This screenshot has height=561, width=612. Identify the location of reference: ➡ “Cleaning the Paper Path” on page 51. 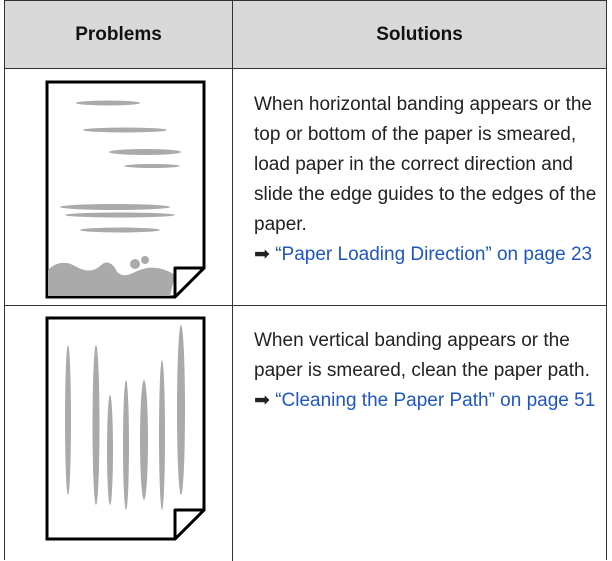
(429, 401).